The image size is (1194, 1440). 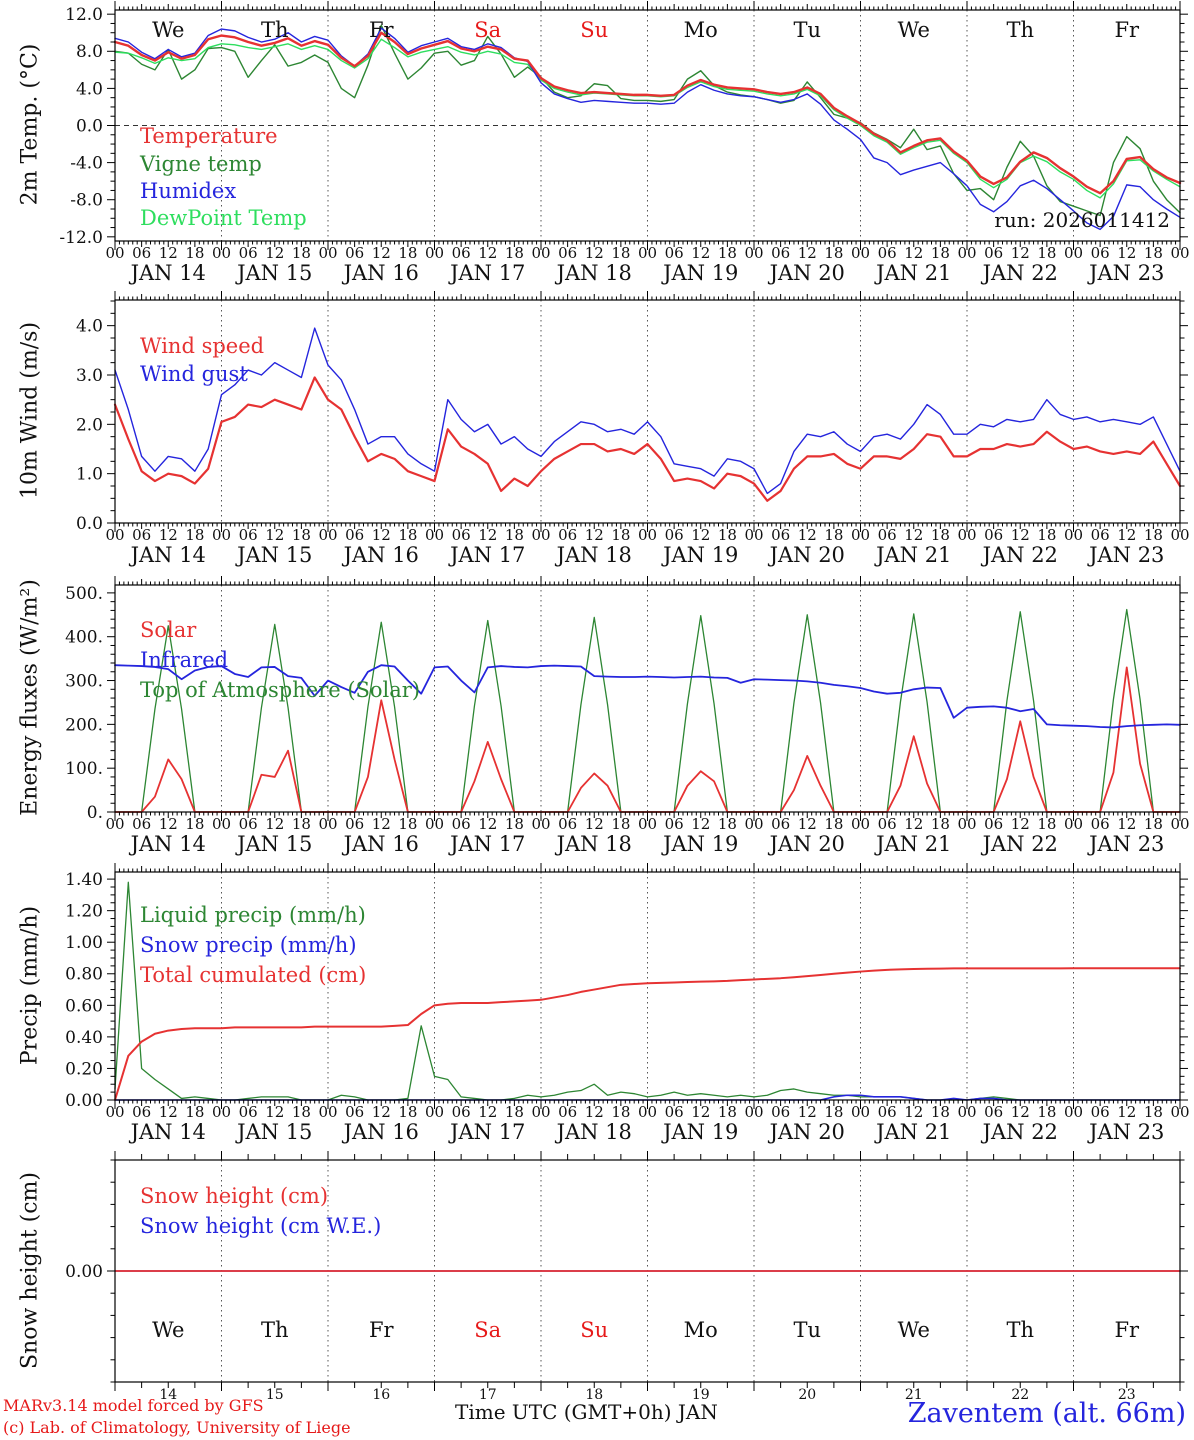 What do you see at coordinates (273, 1132) in the screenshot?
I see `date-label: JAN 15` at bounding box center [273, 1132].